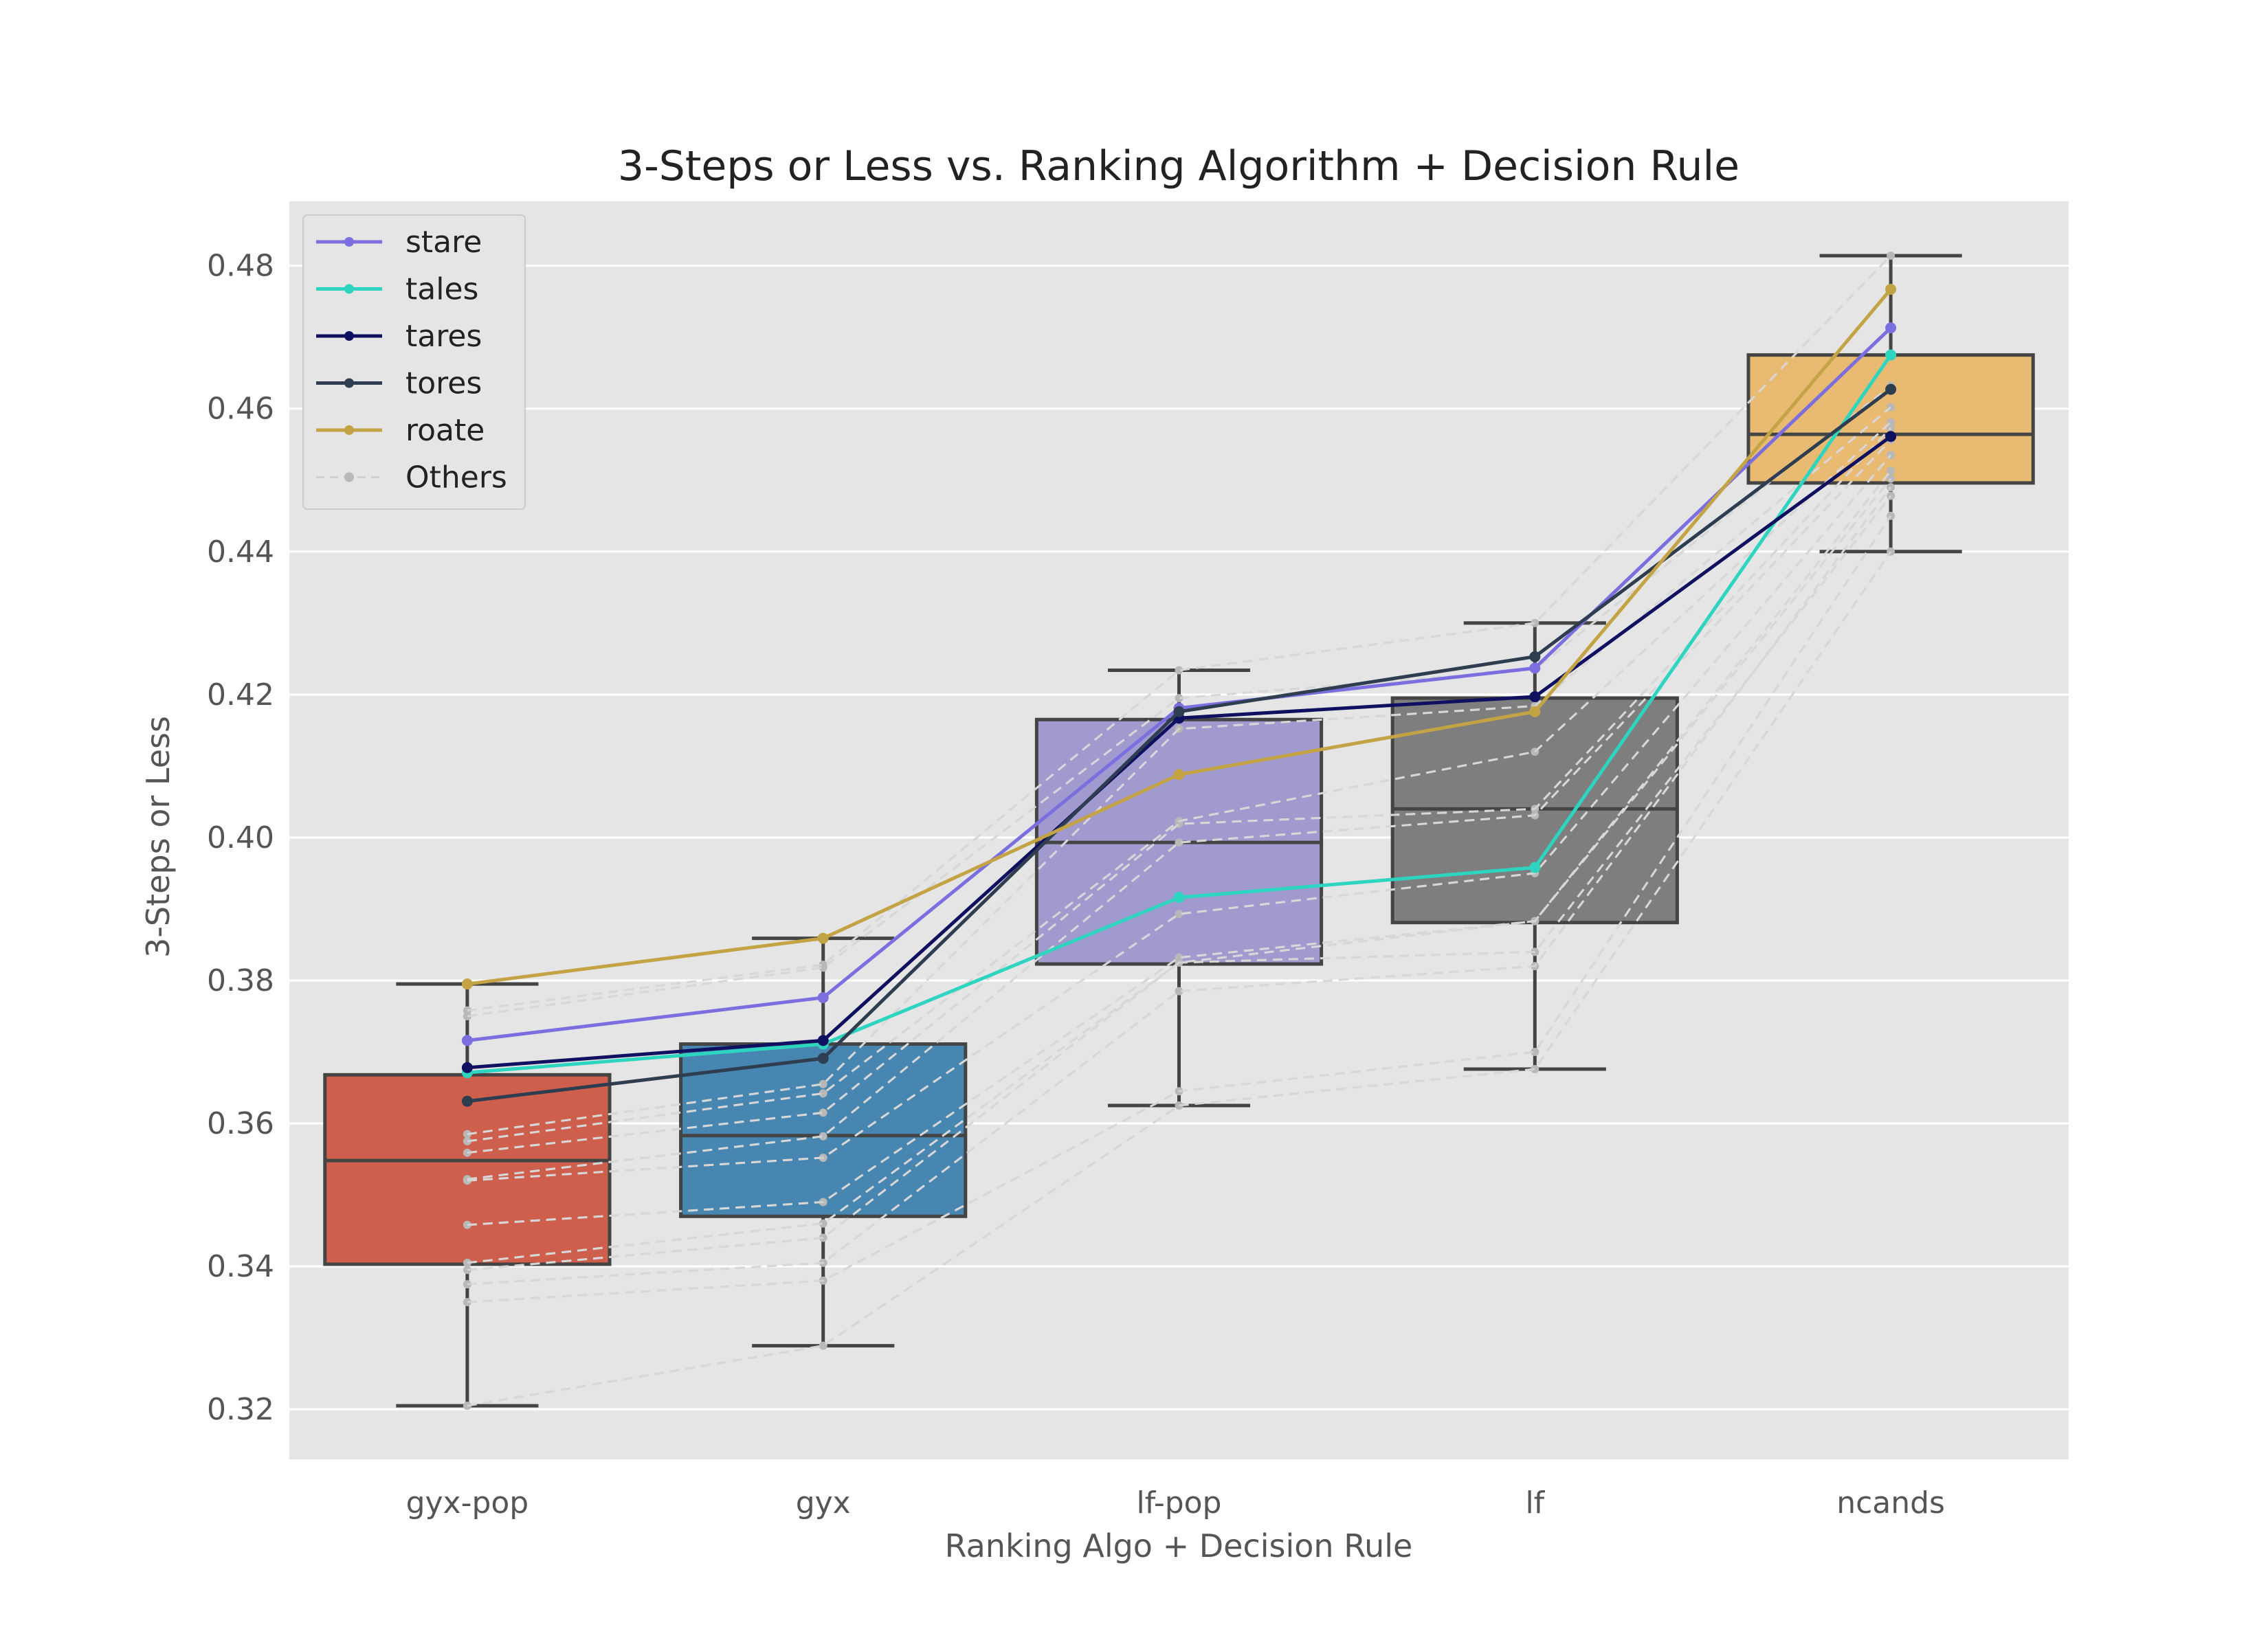 The height and width of the screenshot is (1649, 2268). Describe the element at coordinates (1891, 1503) in the screenshot. I see `x-tick-label: ncands` at that location.